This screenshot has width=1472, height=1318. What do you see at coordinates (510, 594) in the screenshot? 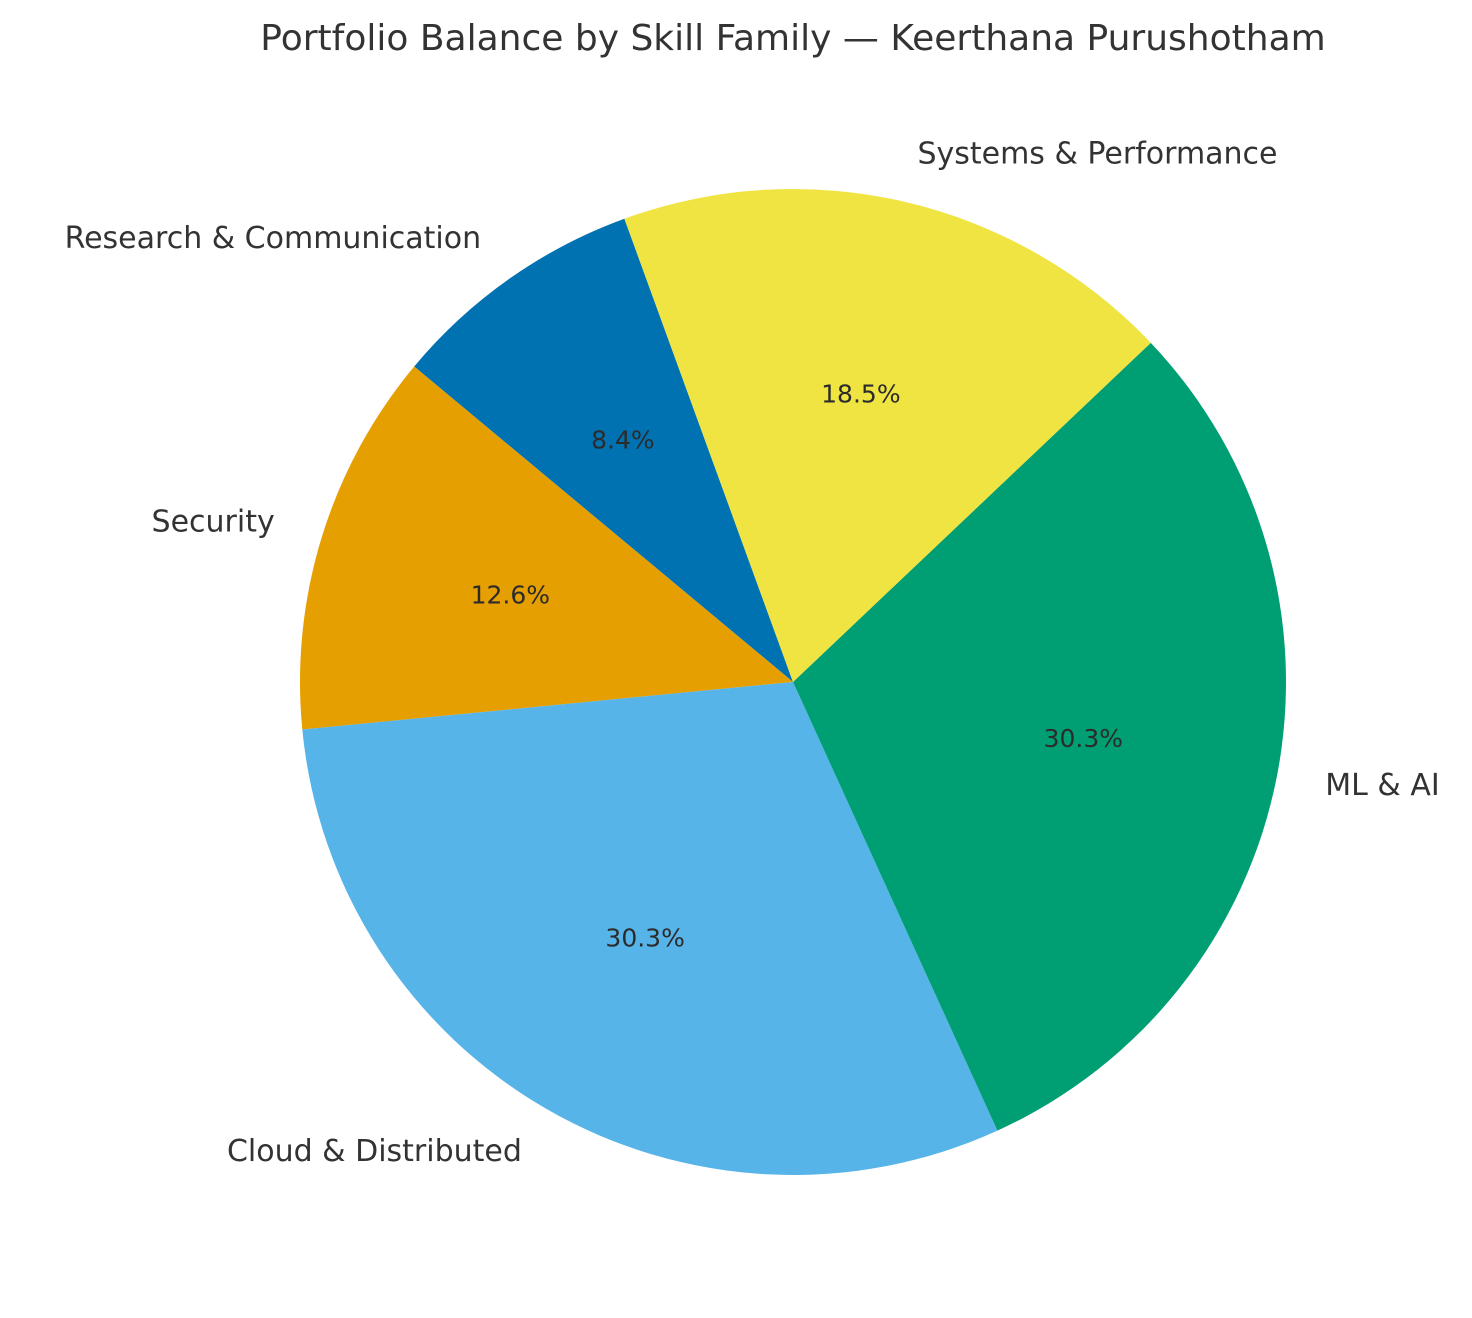
I see `pct-label-security: 12.6%` at bounding box center [510, 594].